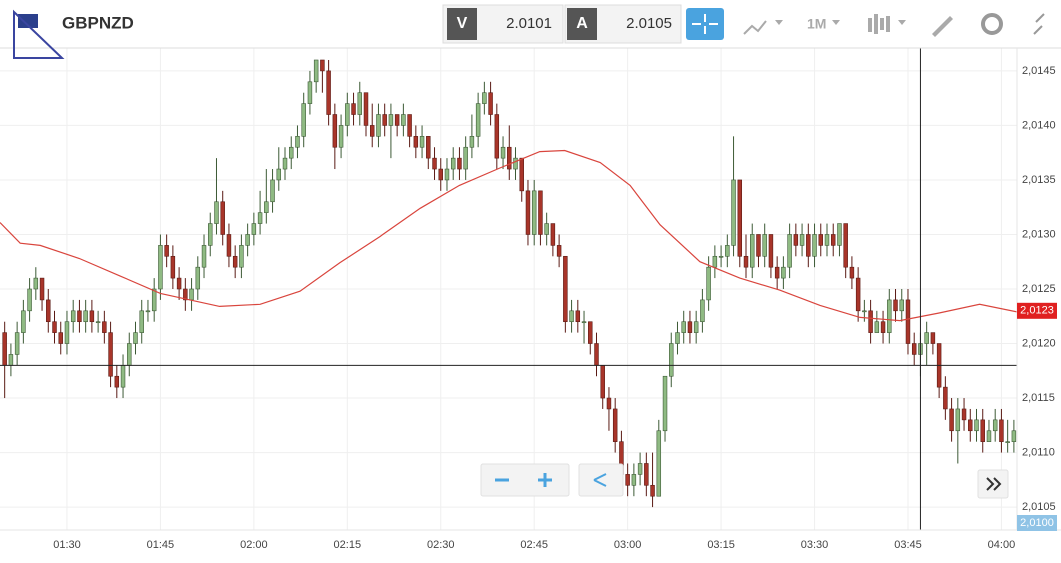  What do you see at coordinates (908, 545) in the screenshot?
I see `x-tick-label: 03:45` at bounding box center [908, 545].